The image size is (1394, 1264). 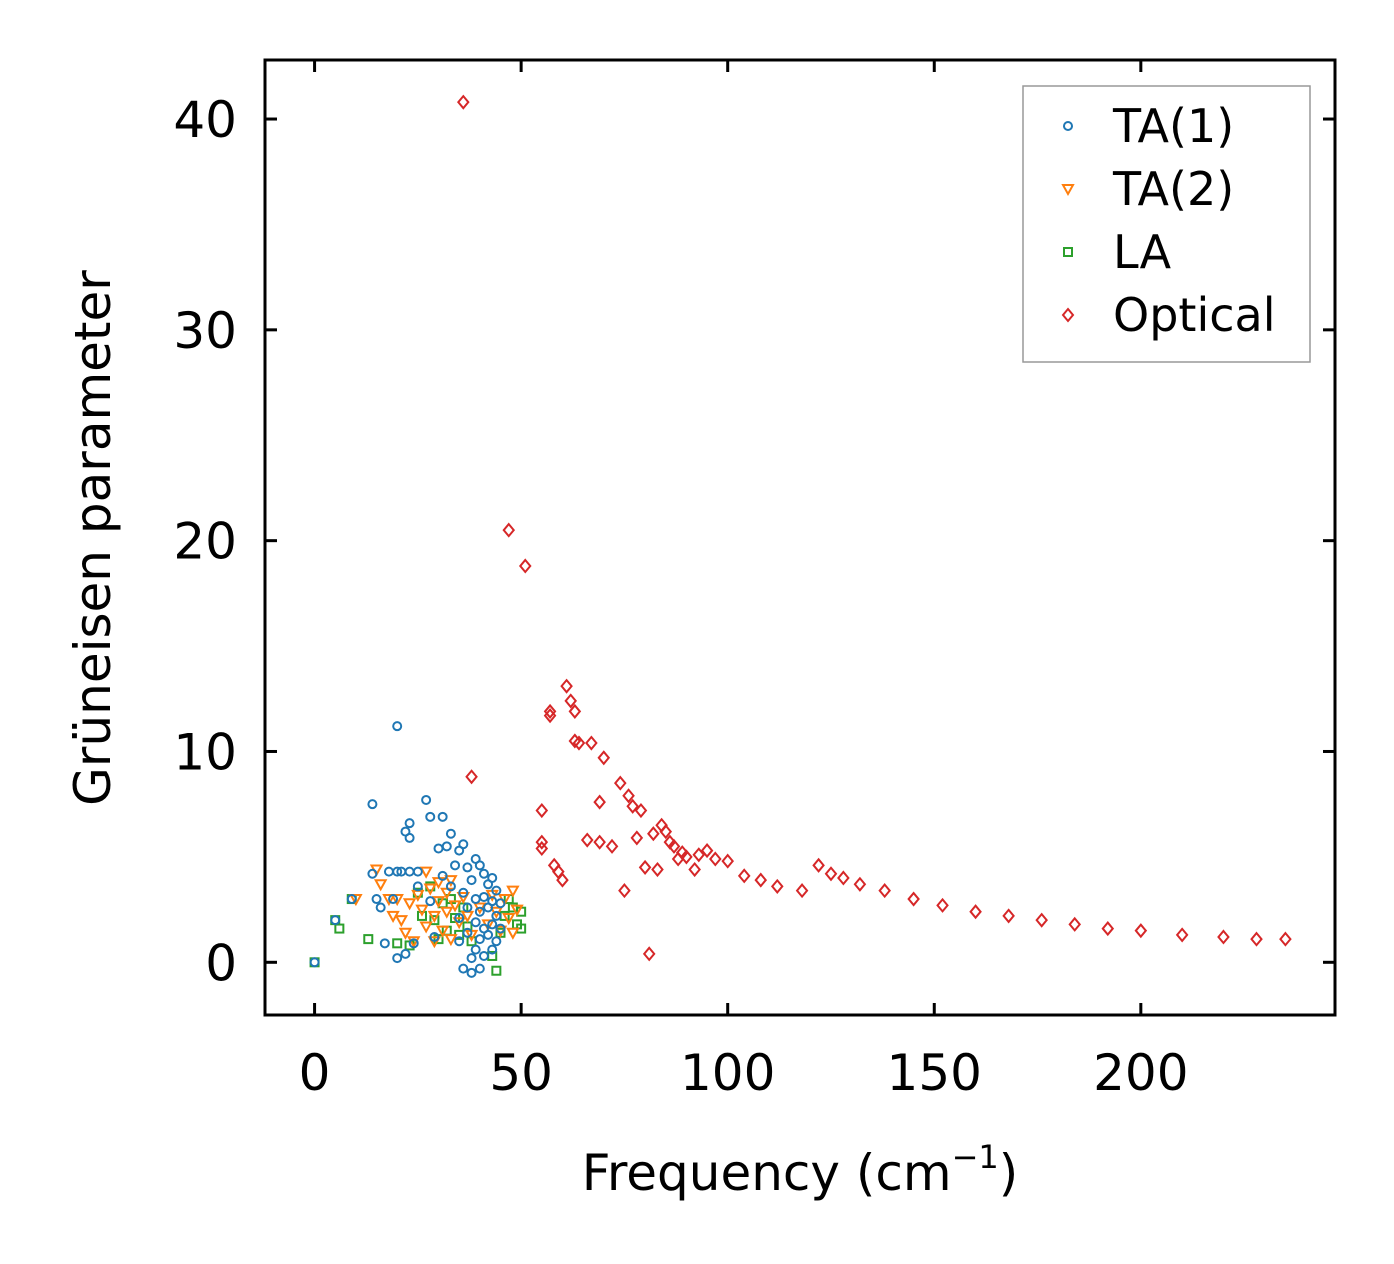 I want to click on y-tick-label: 0, so click(x=221, y=963).